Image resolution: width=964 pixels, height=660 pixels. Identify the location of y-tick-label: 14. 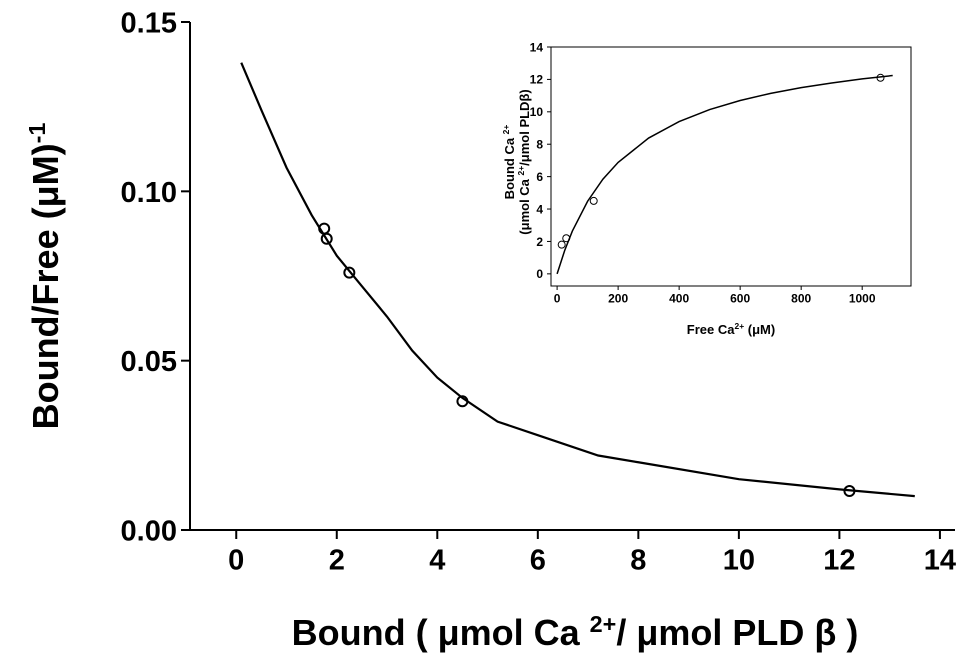
(537, 47).